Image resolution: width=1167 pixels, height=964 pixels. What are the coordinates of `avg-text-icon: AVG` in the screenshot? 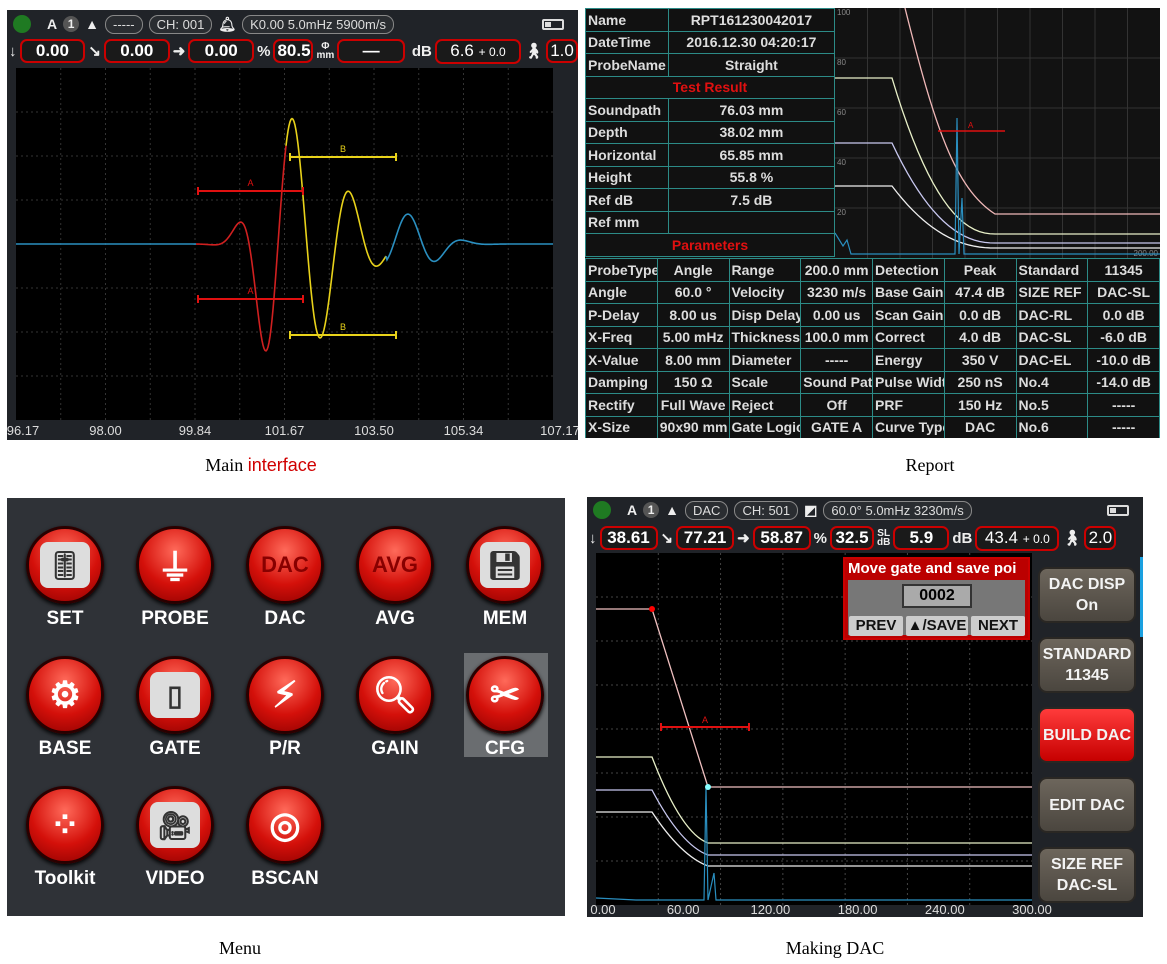 It's located at (395, 565).